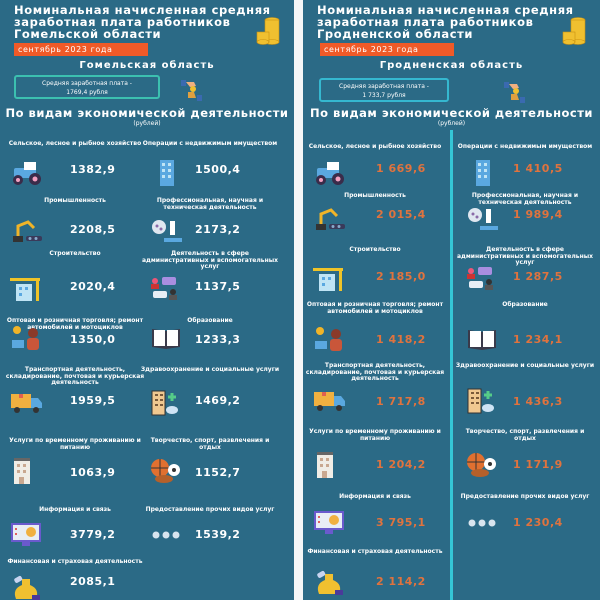  I want to click on sector-salary-value: 1063,9, so click(93, 472).